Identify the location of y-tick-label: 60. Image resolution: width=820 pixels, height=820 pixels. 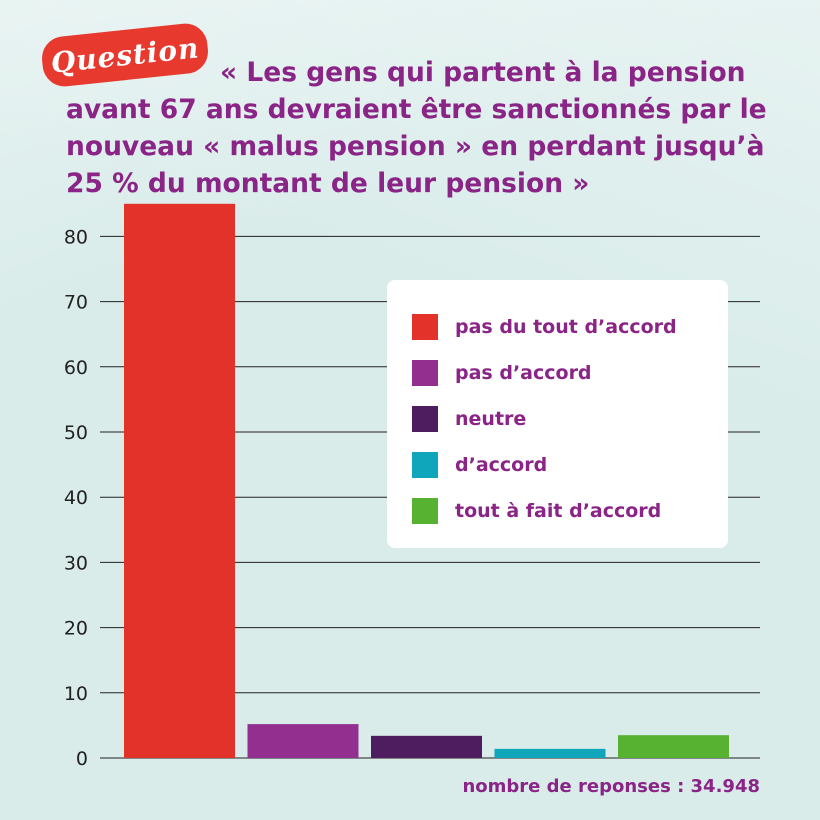
(76, 368).